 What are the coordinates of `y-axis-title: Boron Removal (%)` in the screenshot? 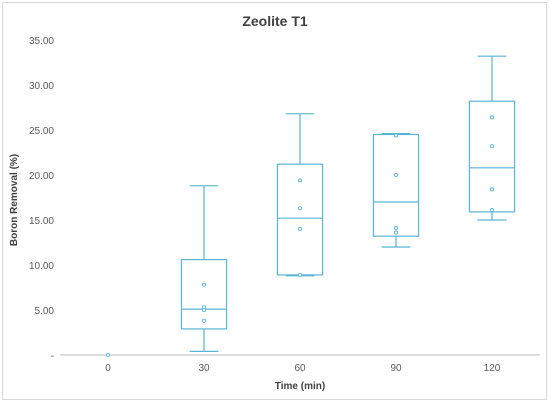 It's located at (14, 200).